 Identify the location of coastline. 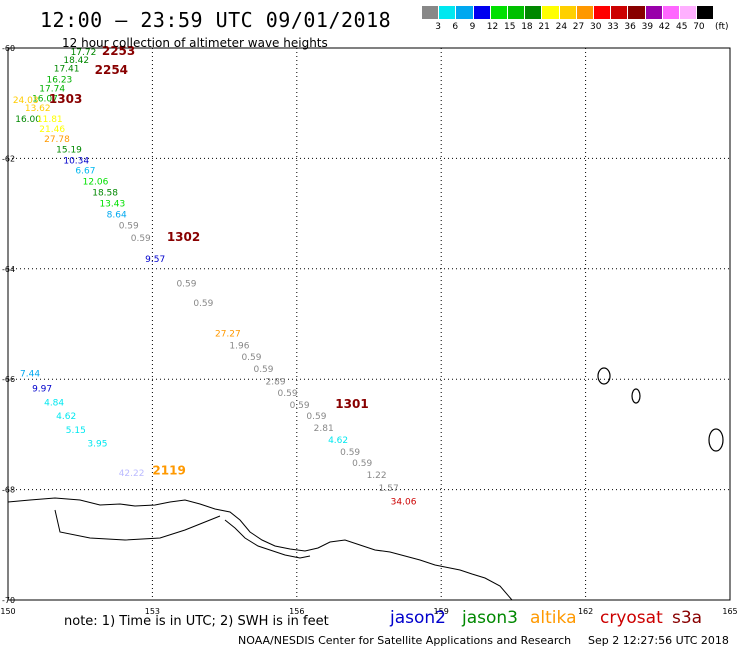
(260, 549).